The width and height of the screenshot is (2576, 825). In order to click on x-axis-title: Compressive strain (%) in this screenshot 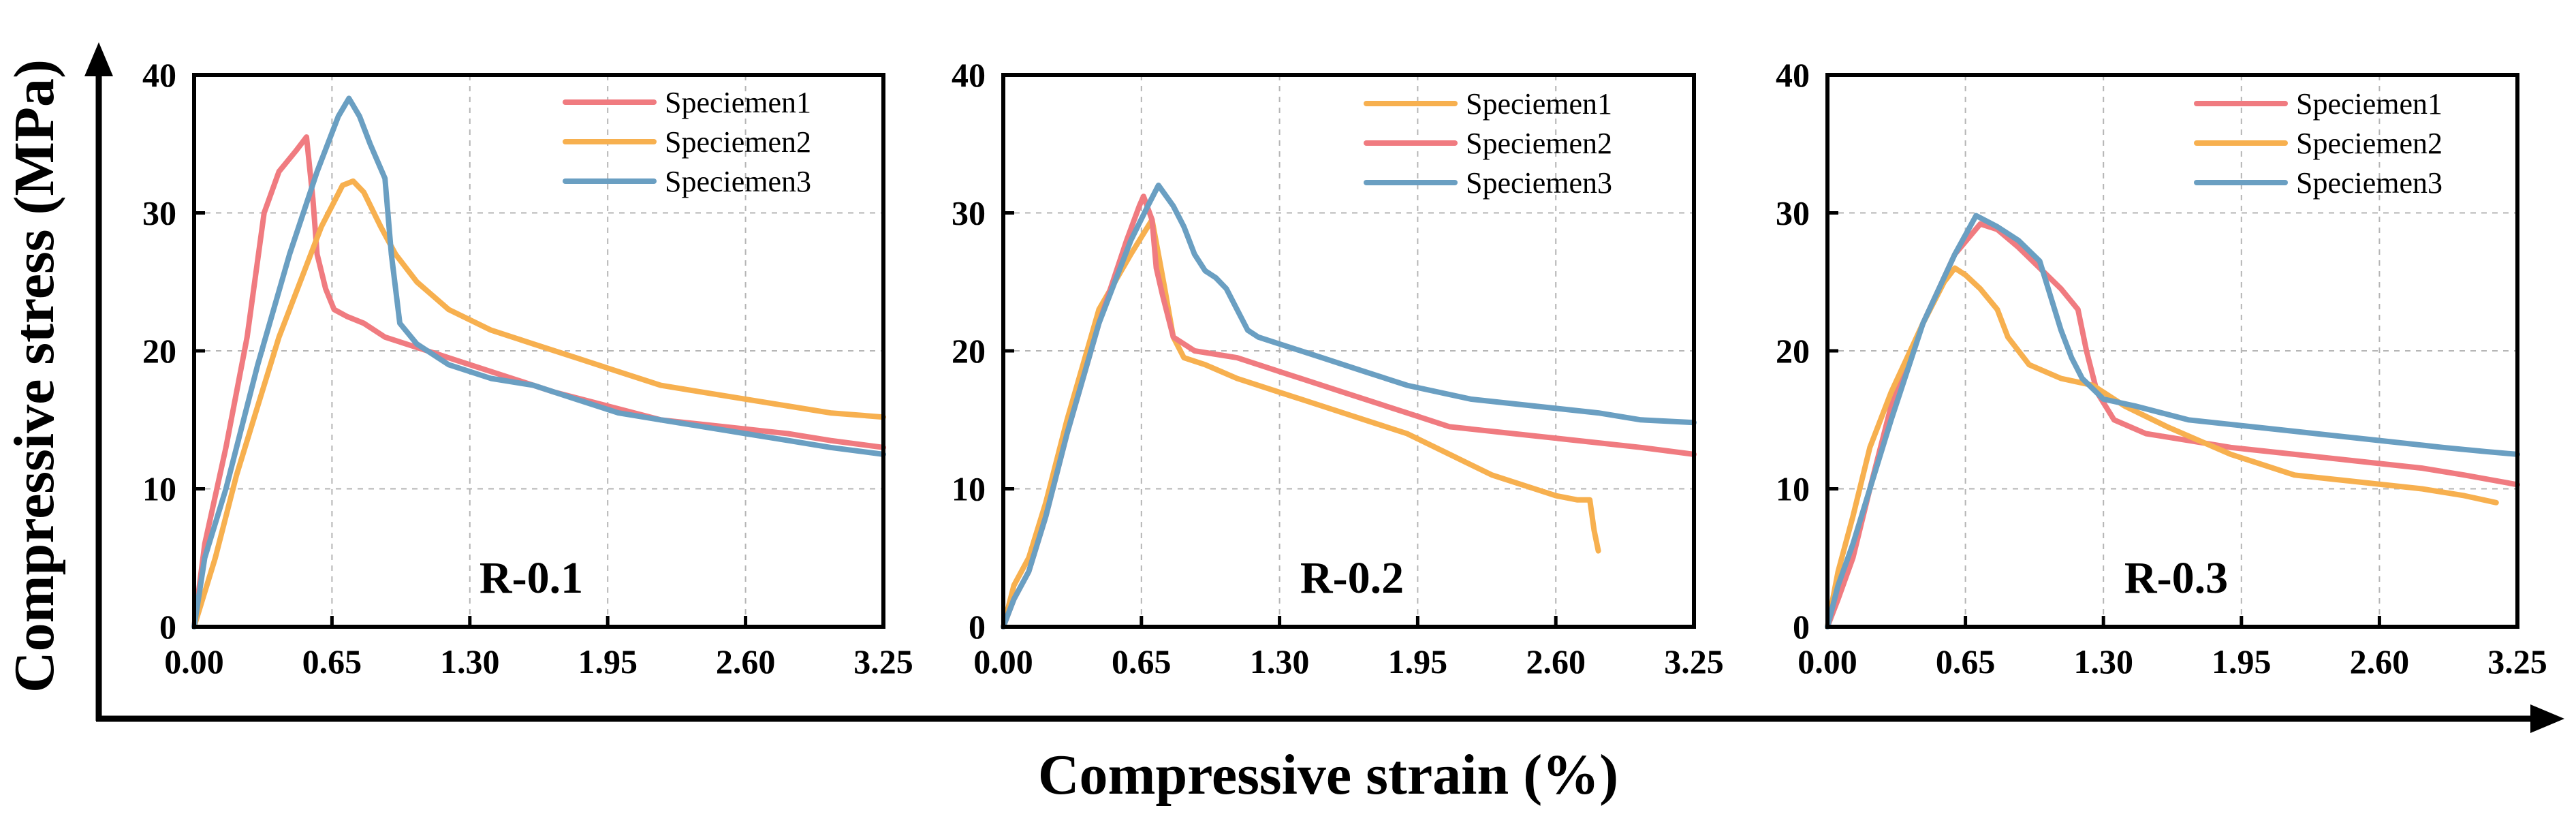, I will do `click(1328, 775)`.